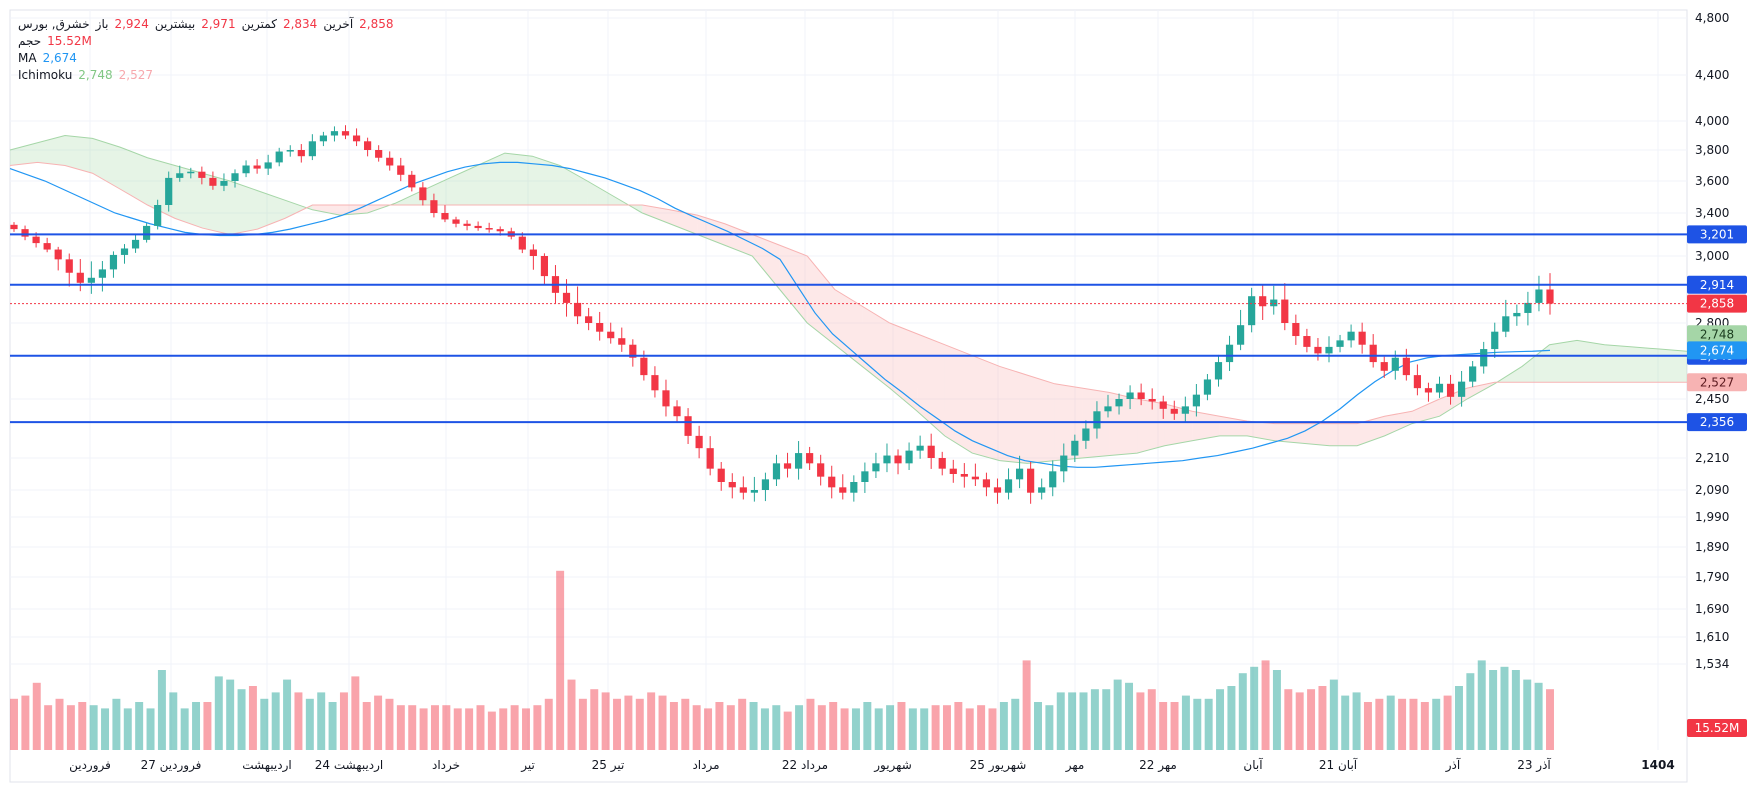 This screenshot has height=794, width=1757. Describe the element at coordinates (131, 24) in the screenshot. I see `legend-open-value: 2,924` at that location.